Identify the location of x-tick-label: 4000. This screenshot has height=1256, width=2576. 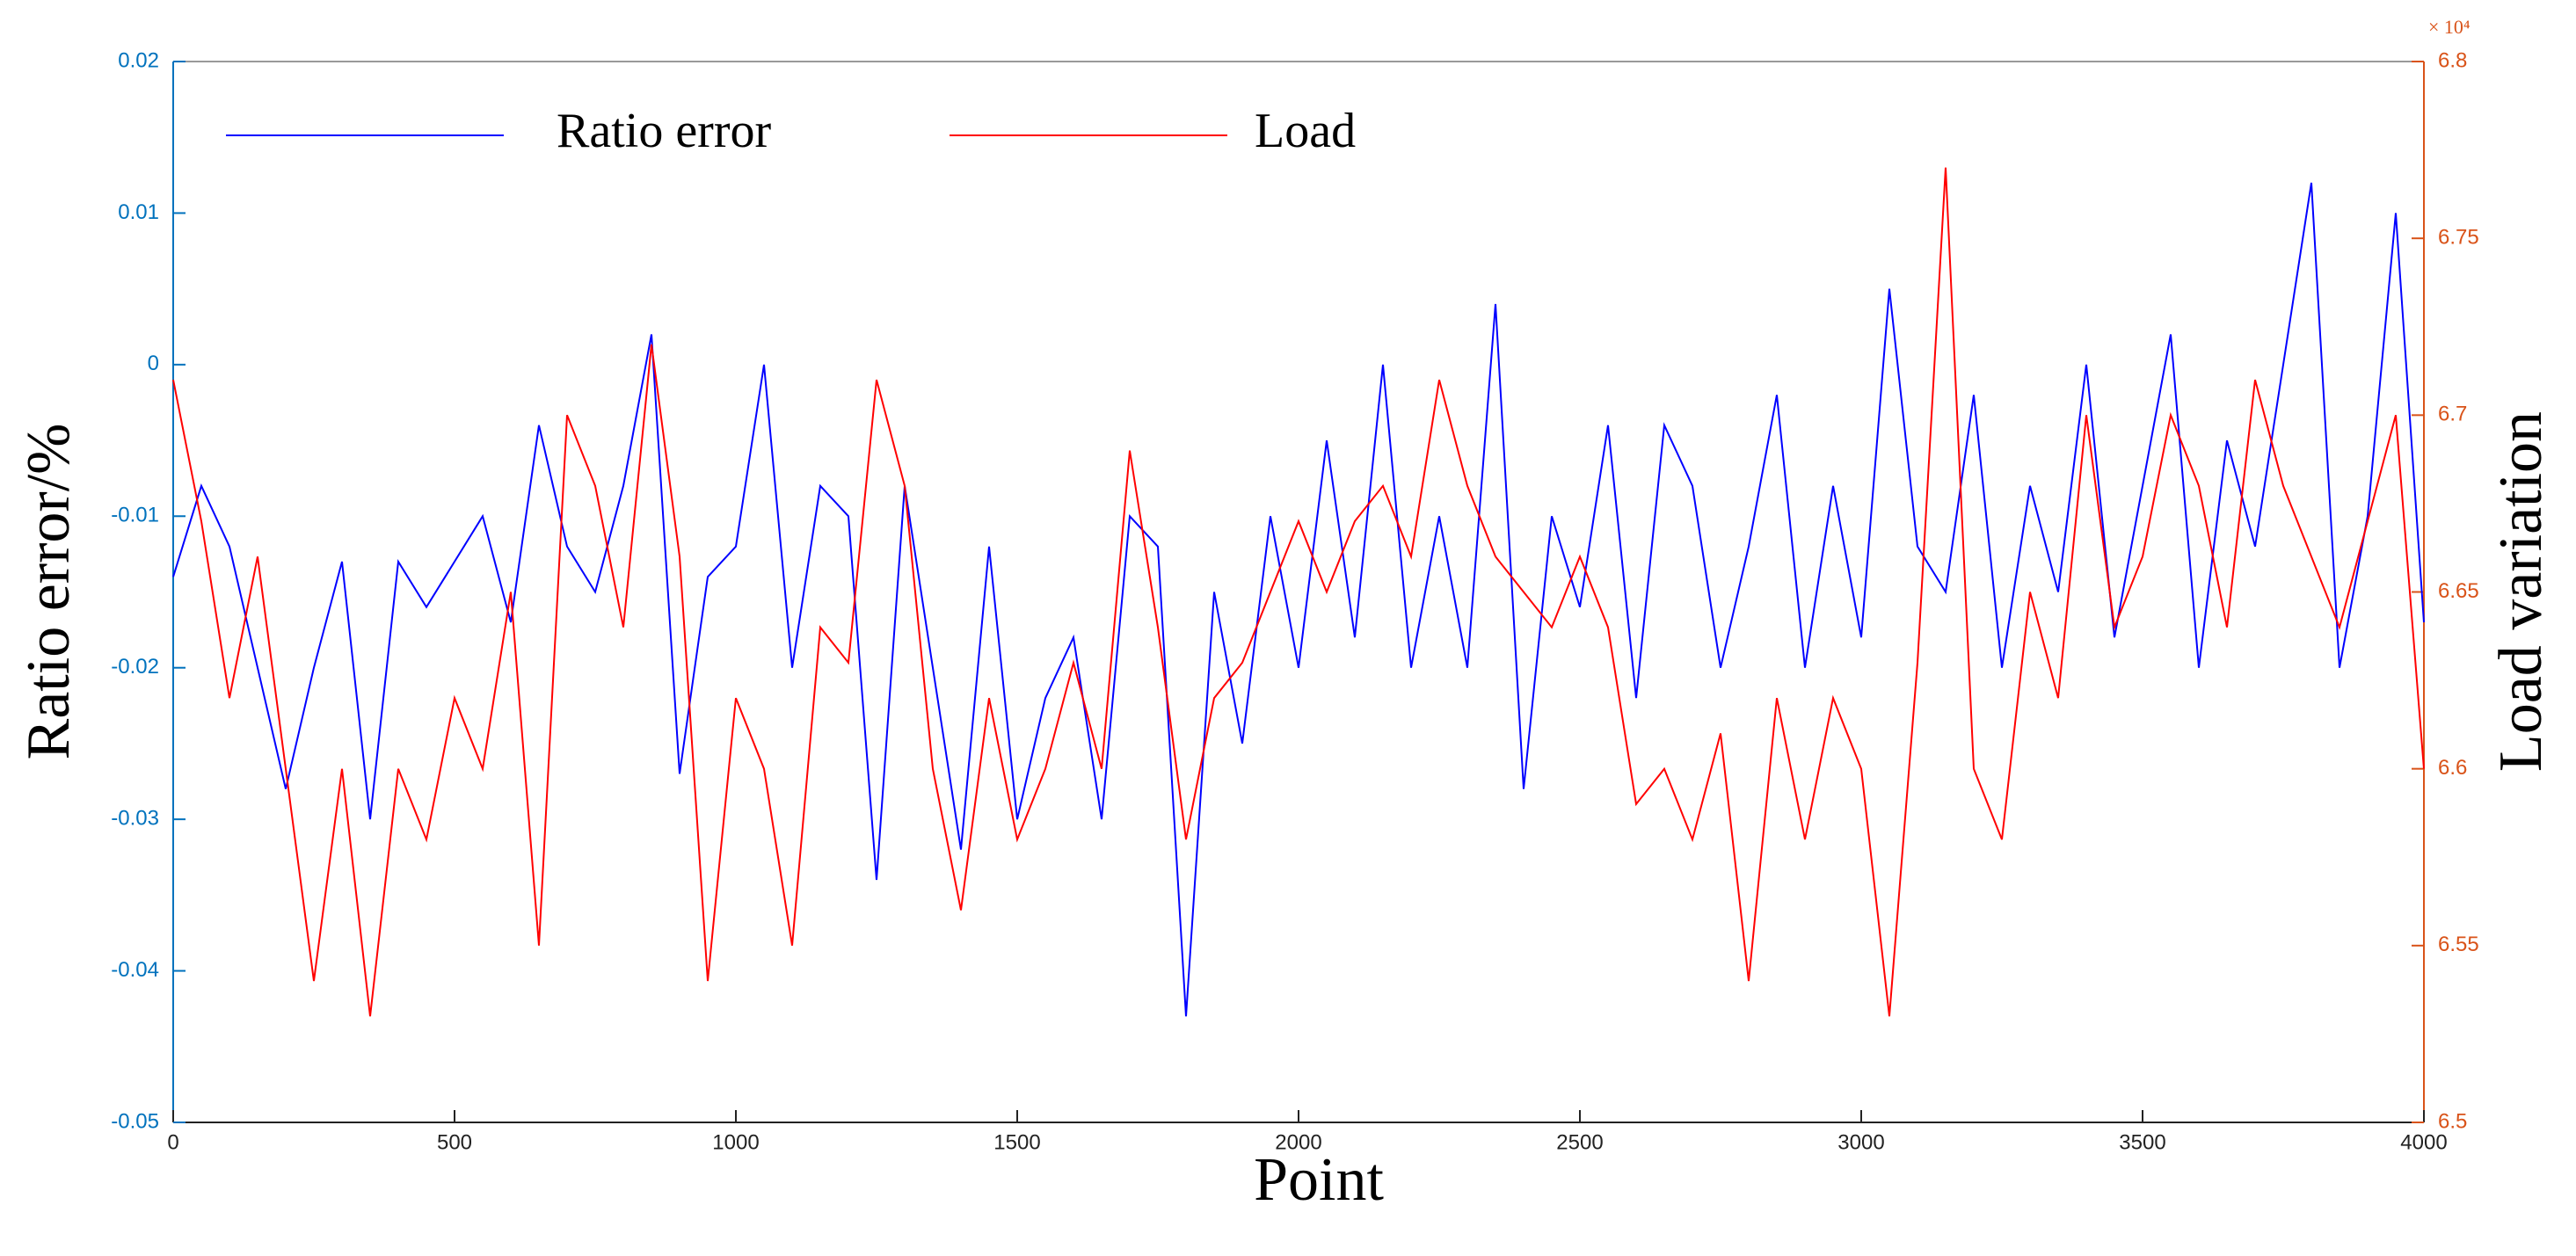
(2423, 1142).